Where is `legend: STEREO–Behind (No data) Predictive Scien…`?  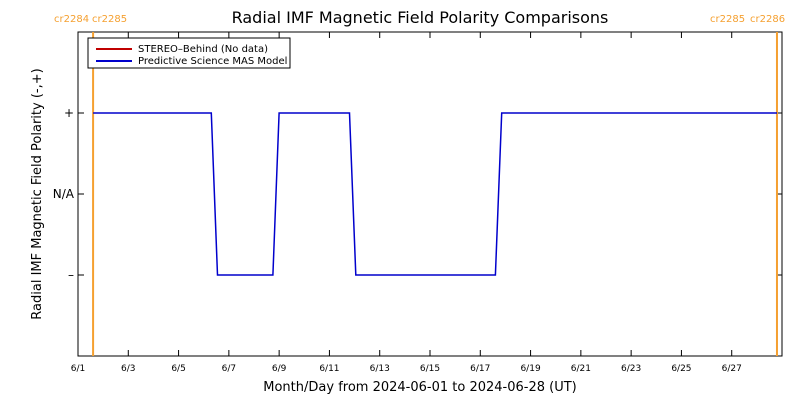
legend: STEREO–Behind (No data) Predictive Scien… is located at coordinates (189, 53).